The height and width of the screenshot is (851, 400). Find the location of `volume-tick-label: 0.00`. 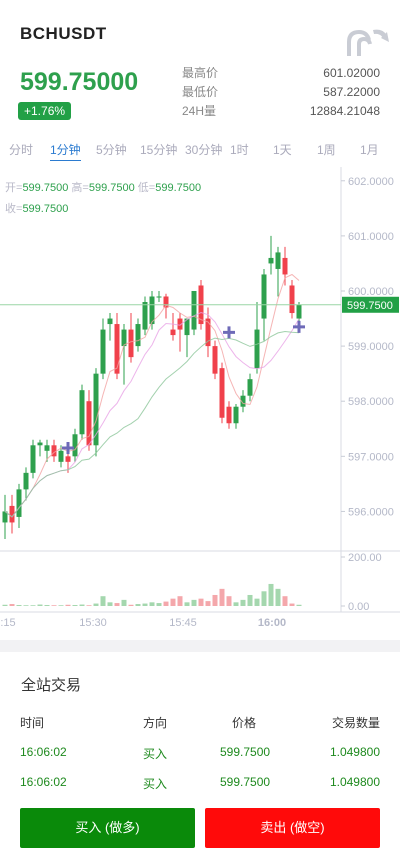

volume-tick-label: 0.00 is located at coordinates (358, 607).